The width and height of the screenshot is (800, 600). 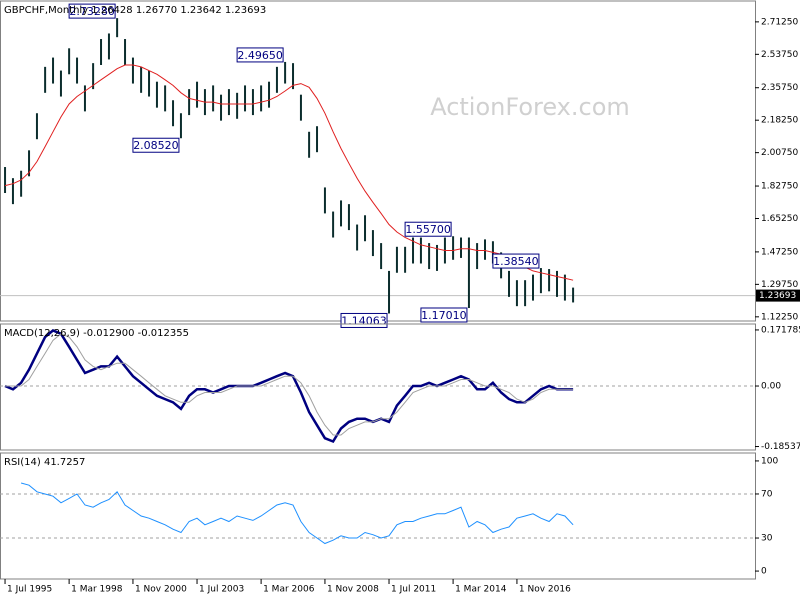 I want to click on x-tick-label: 1 Jul 2003, so click(x=221, y=590).